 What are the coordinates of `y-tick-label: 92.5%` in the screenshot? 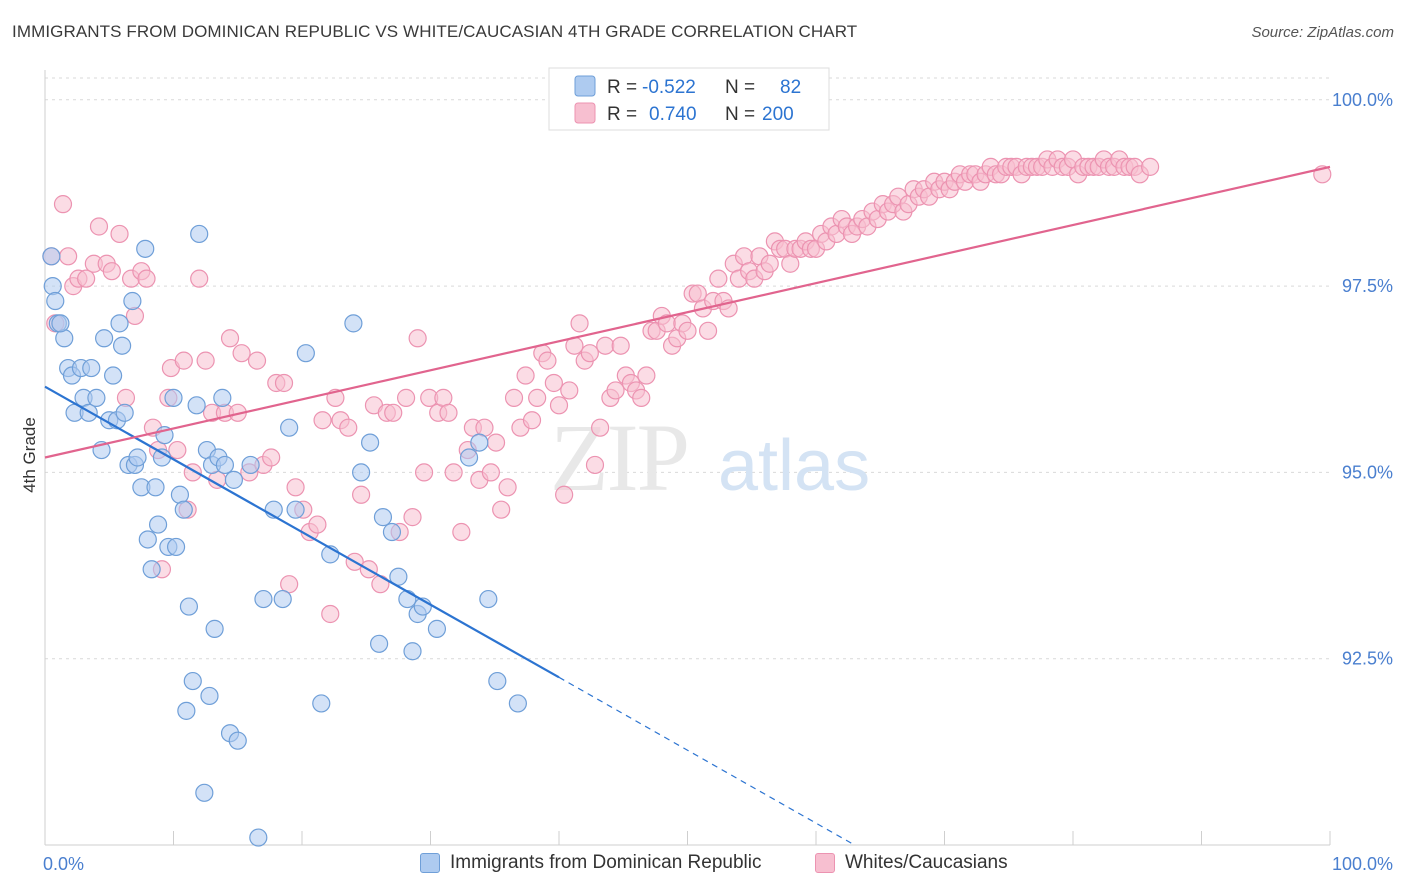 It's located at (1367, 659).